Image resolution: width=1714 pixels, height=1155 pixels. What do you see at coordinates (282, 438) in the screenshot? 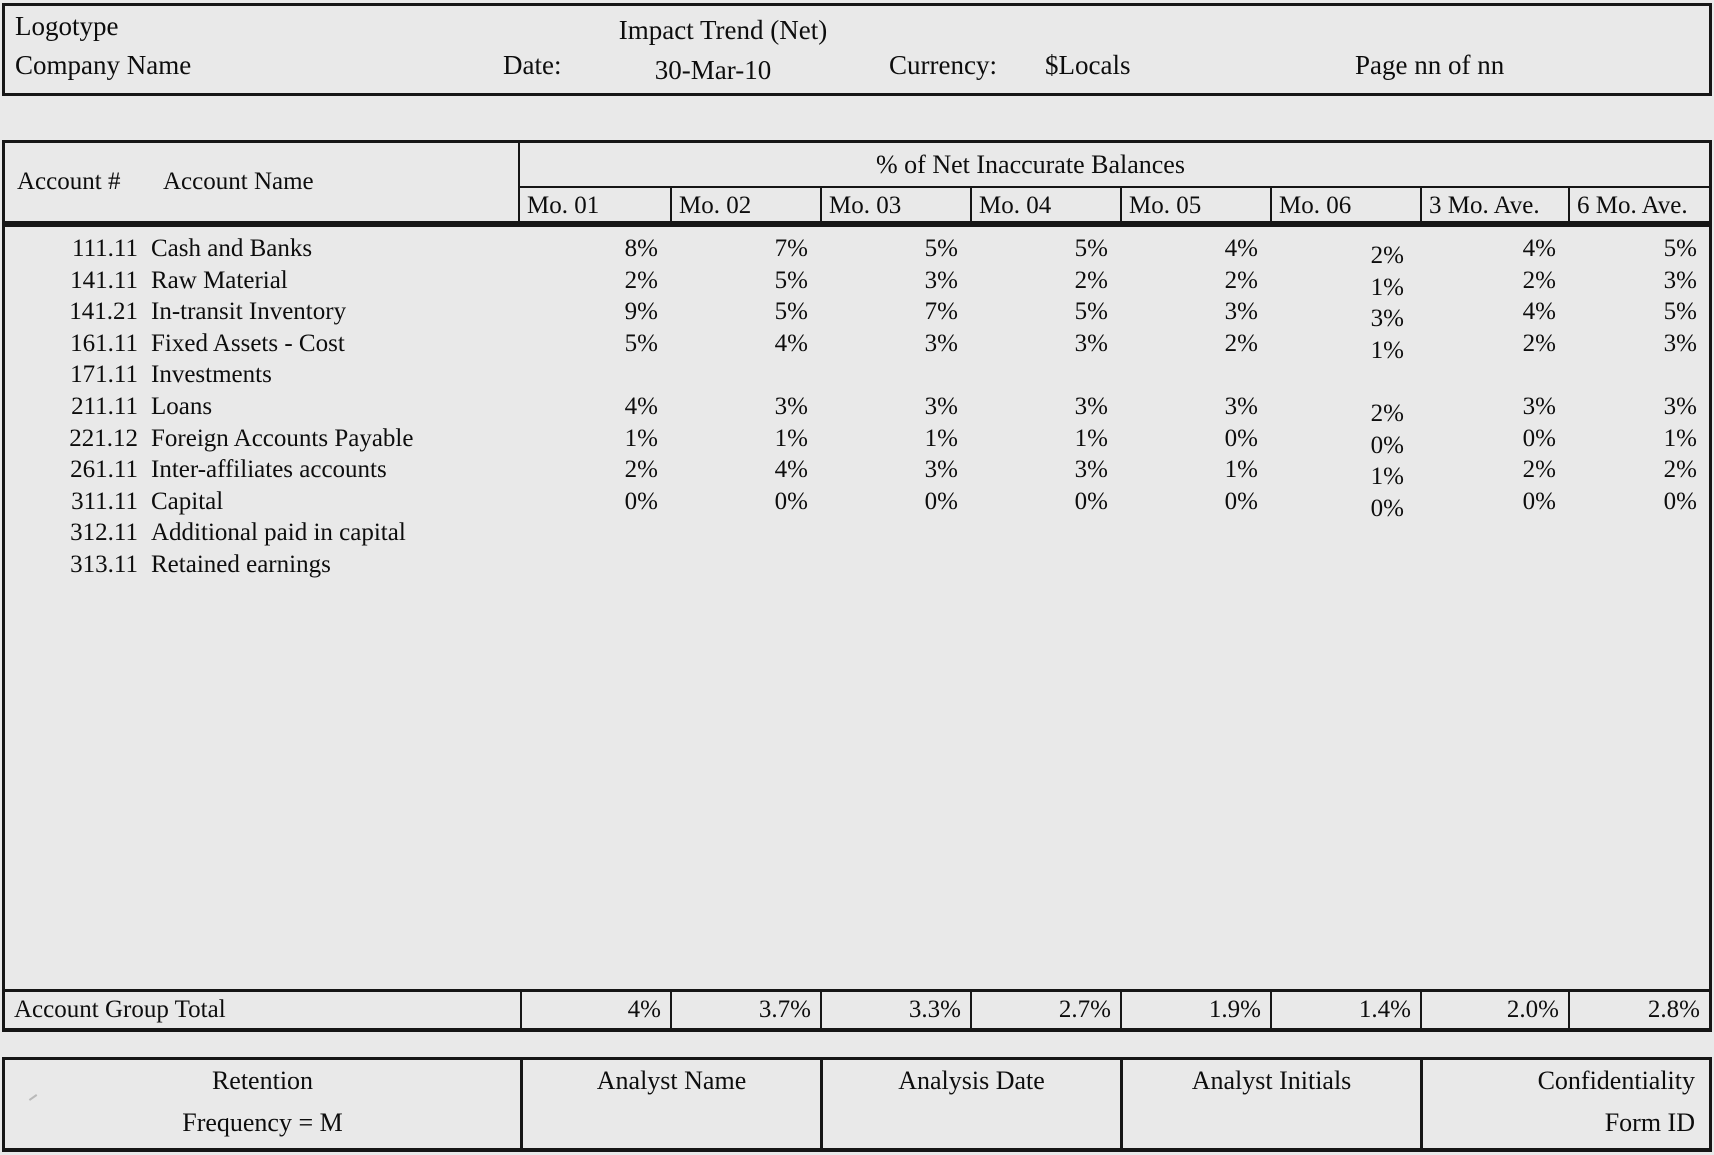
I see `account-name: Foreign Accounts Payable` at bounding box center [282, 438].